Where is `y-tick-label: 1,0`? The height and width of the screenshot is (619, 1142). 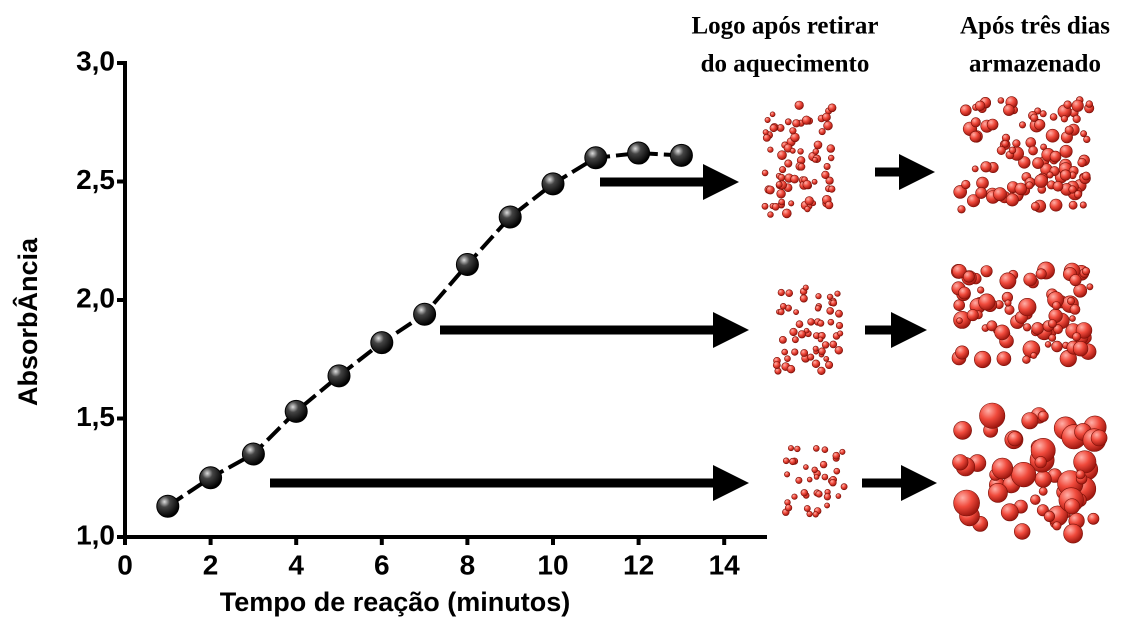 y-tick-label: 1,0 is located at coordinates (95, 534).